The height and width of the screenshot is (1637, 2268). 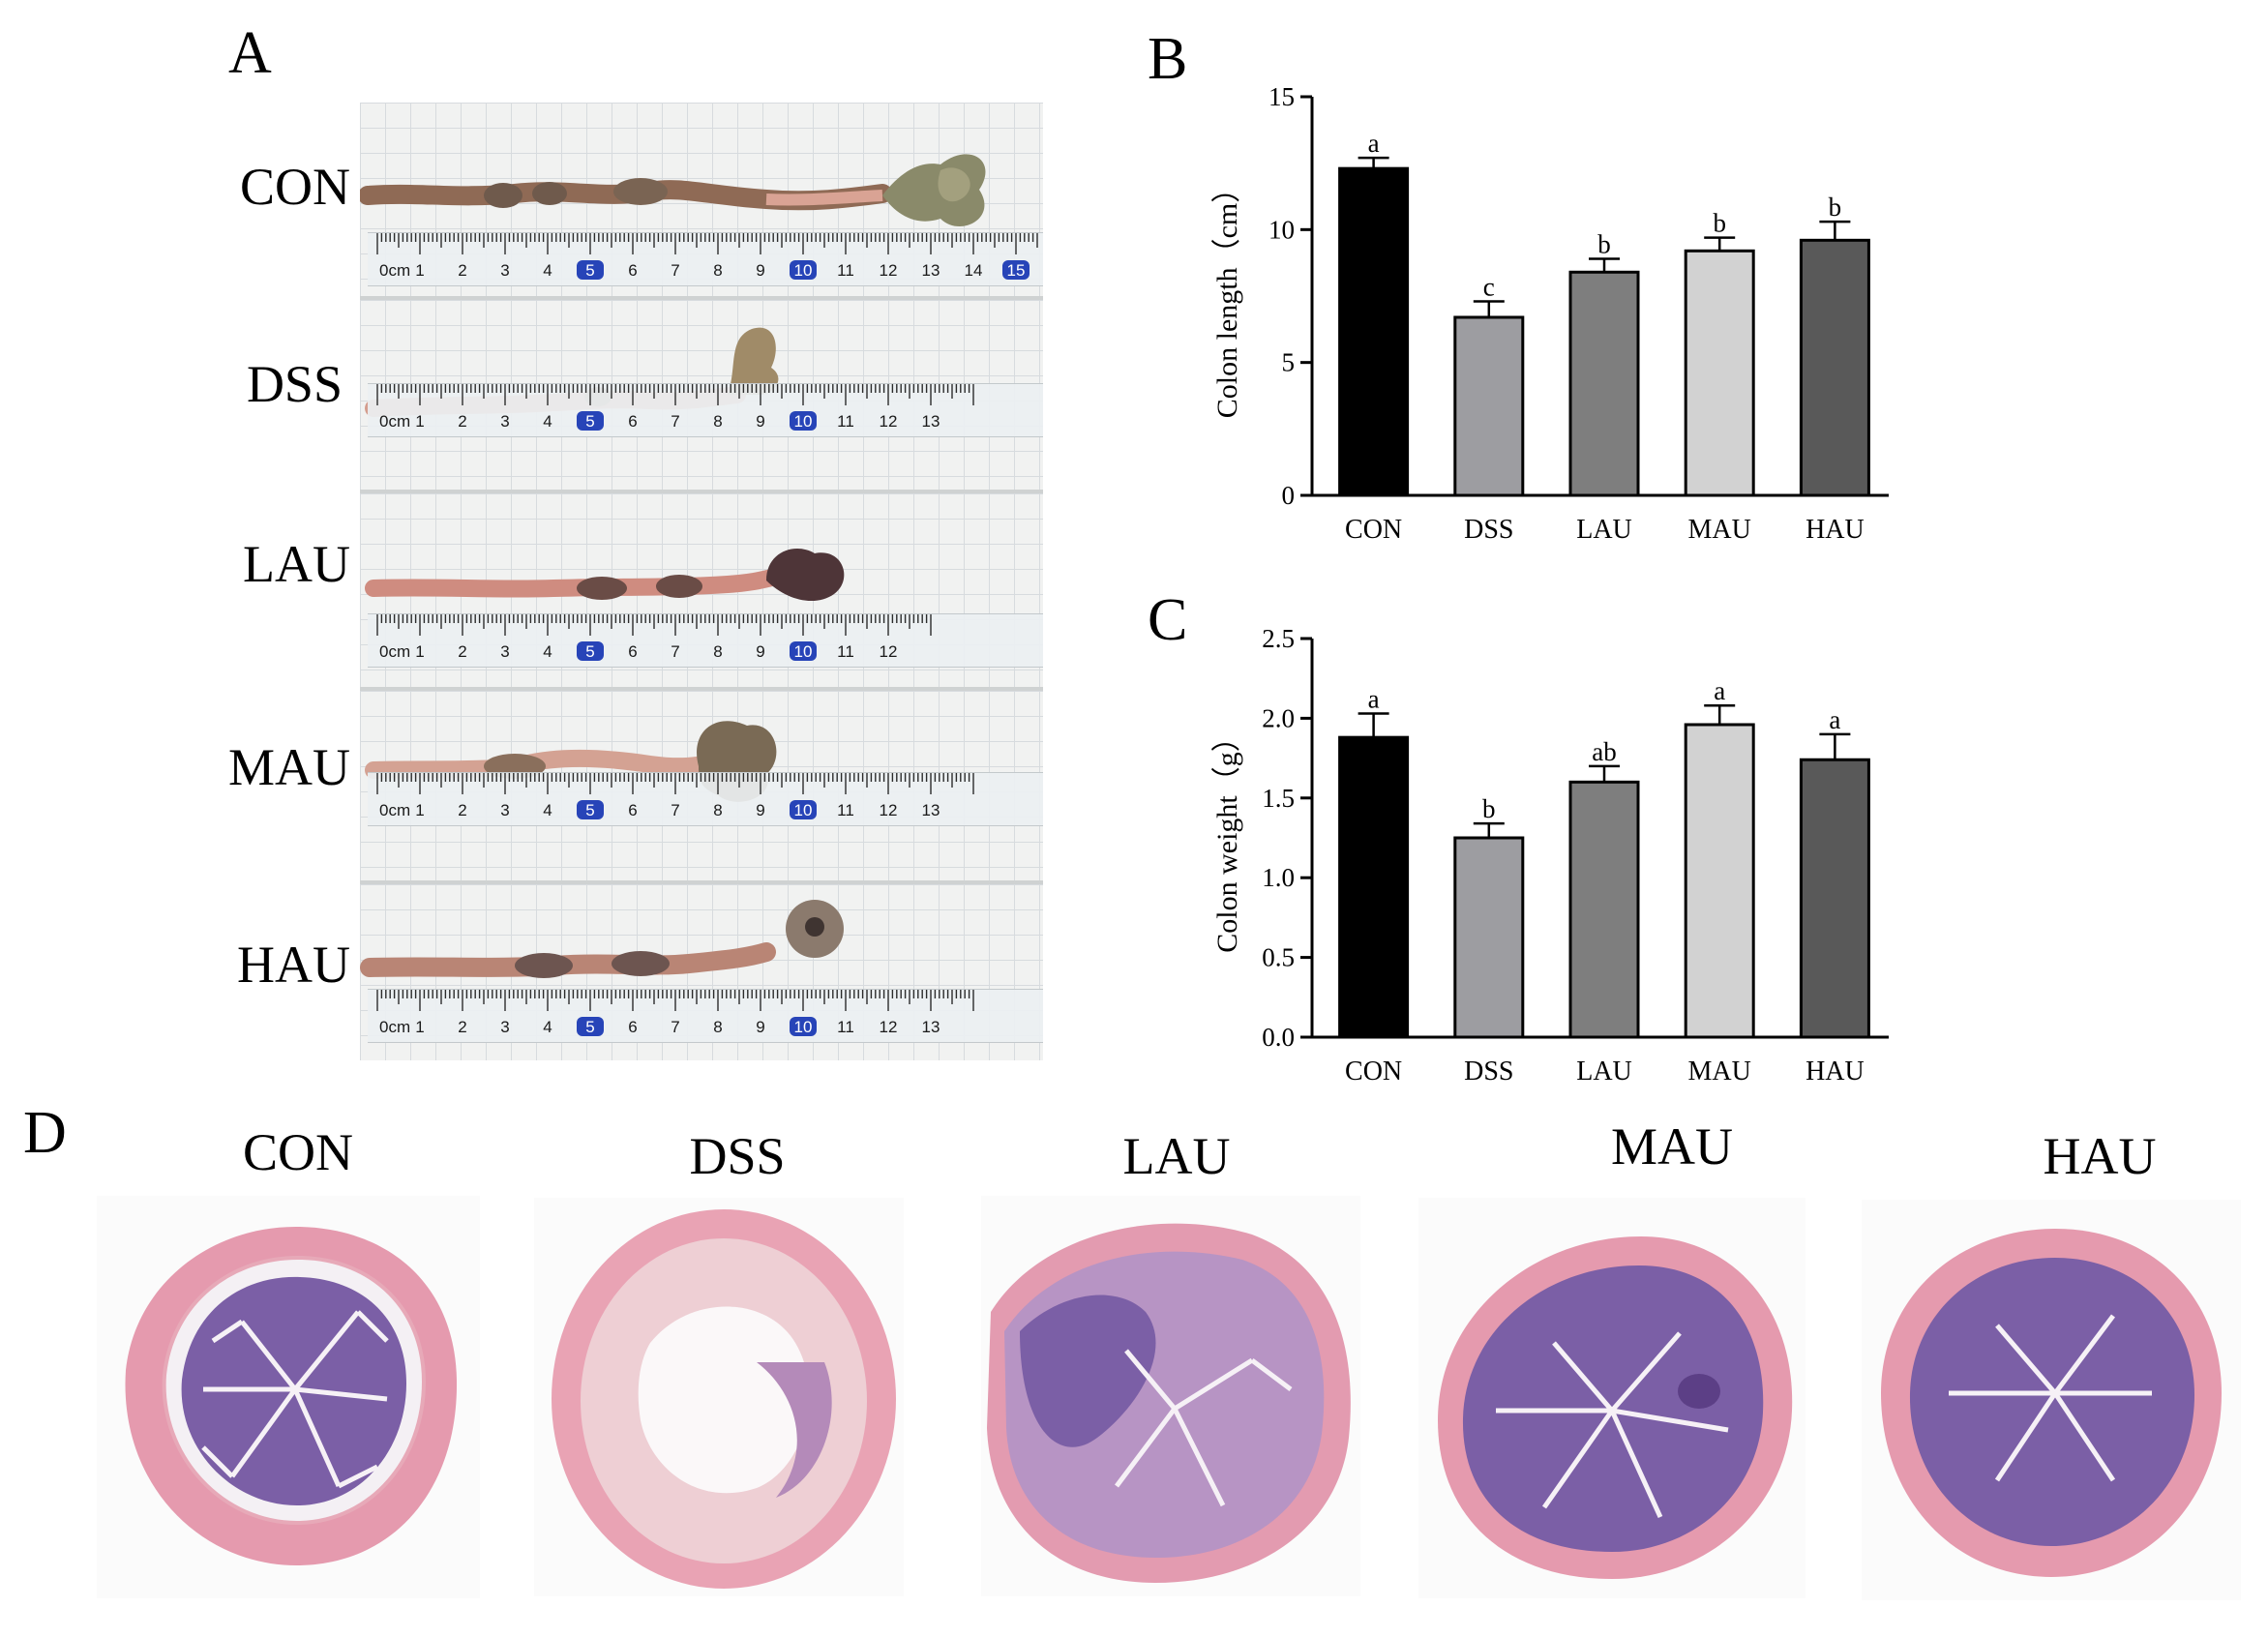 I want to click on y-tick-label: 2.5, so click(x=1279, y=638).